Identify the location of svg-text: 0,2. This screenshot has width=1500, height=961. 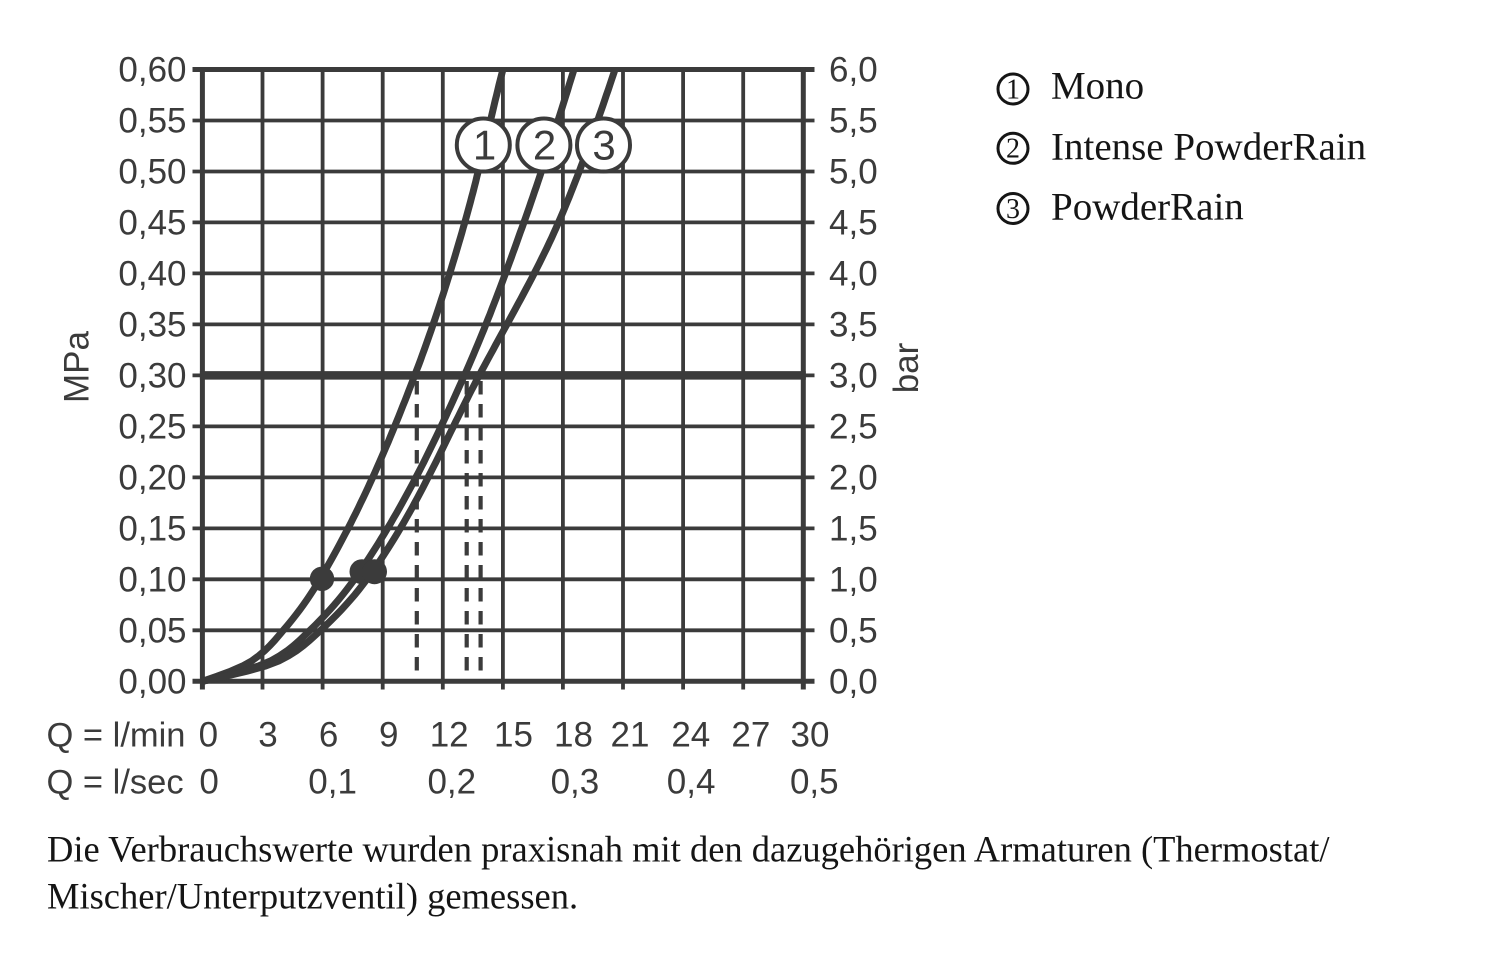
(451, 782).